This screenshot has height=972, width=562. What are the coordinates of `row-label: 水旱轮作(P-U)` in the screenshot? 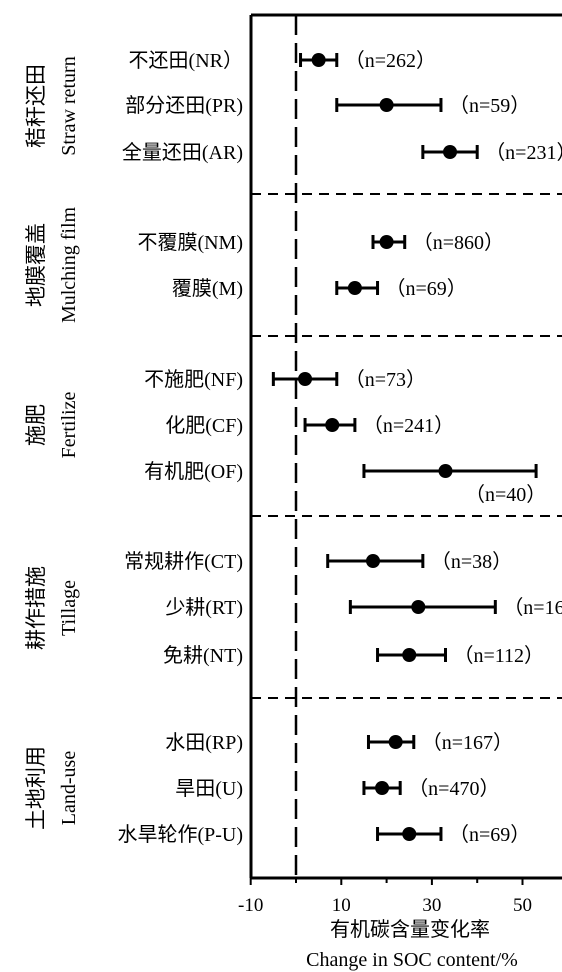 It's located at (180, 834).